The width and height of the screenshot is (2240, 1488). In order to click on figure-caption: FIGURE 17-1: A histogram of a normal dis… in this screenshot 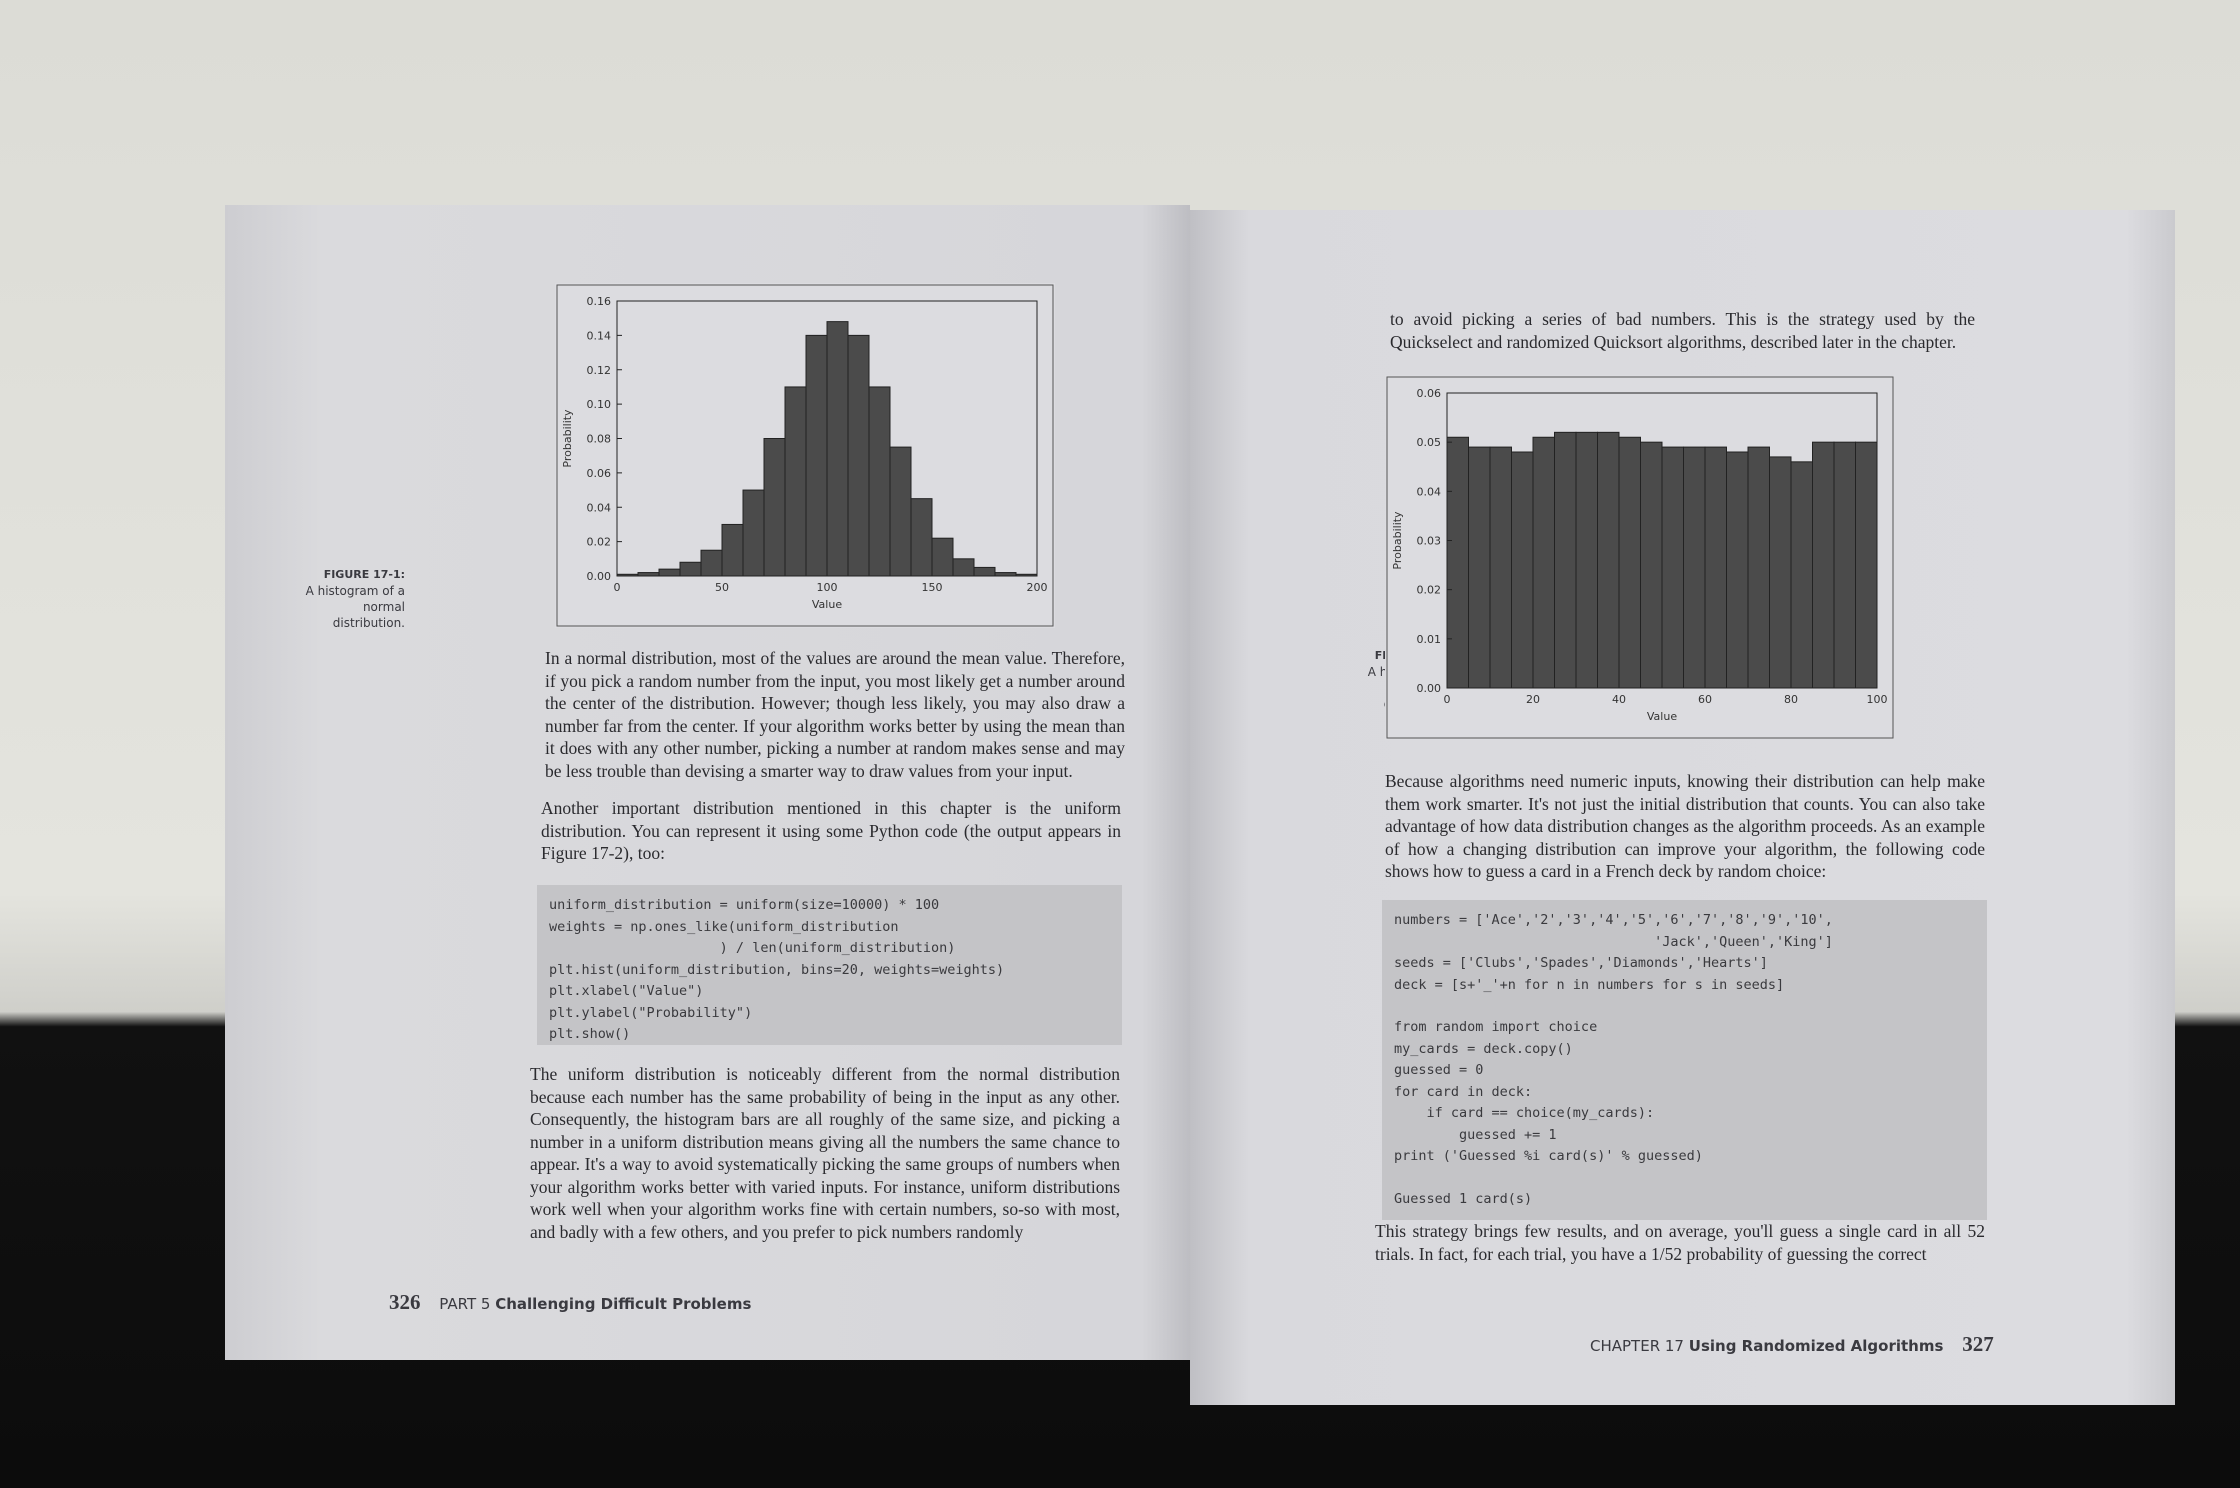, I will do `click(350, 599)`.